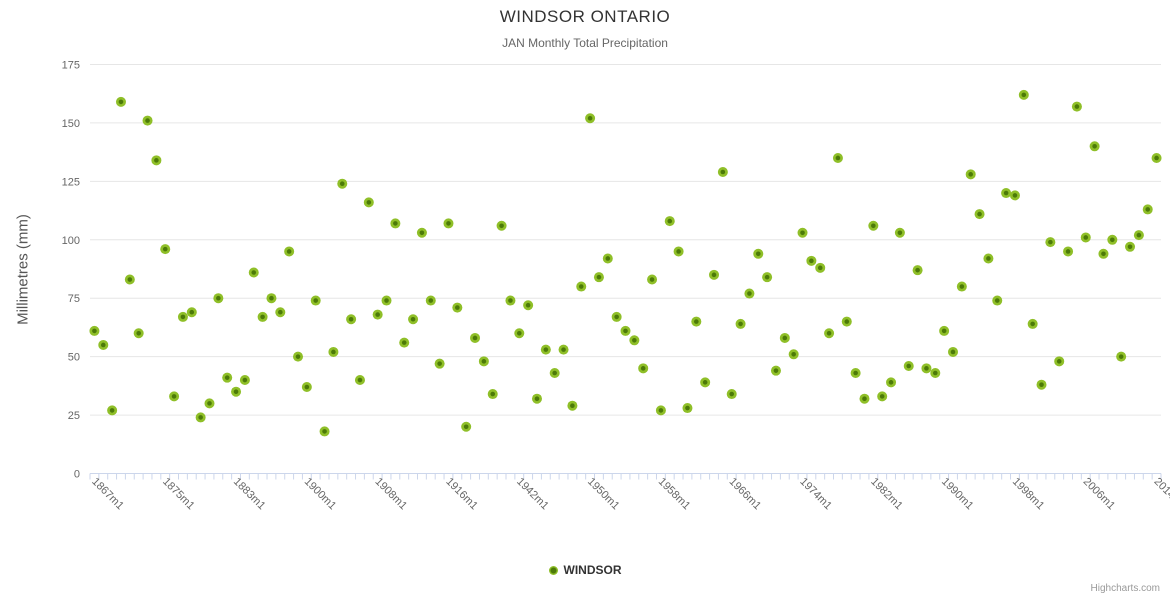 The width and height of the screenshot is (1170, 600). Describe the element at coordinates (77, 475) in the screenshot. I see `y-axis-tick-label: 0` at that location.